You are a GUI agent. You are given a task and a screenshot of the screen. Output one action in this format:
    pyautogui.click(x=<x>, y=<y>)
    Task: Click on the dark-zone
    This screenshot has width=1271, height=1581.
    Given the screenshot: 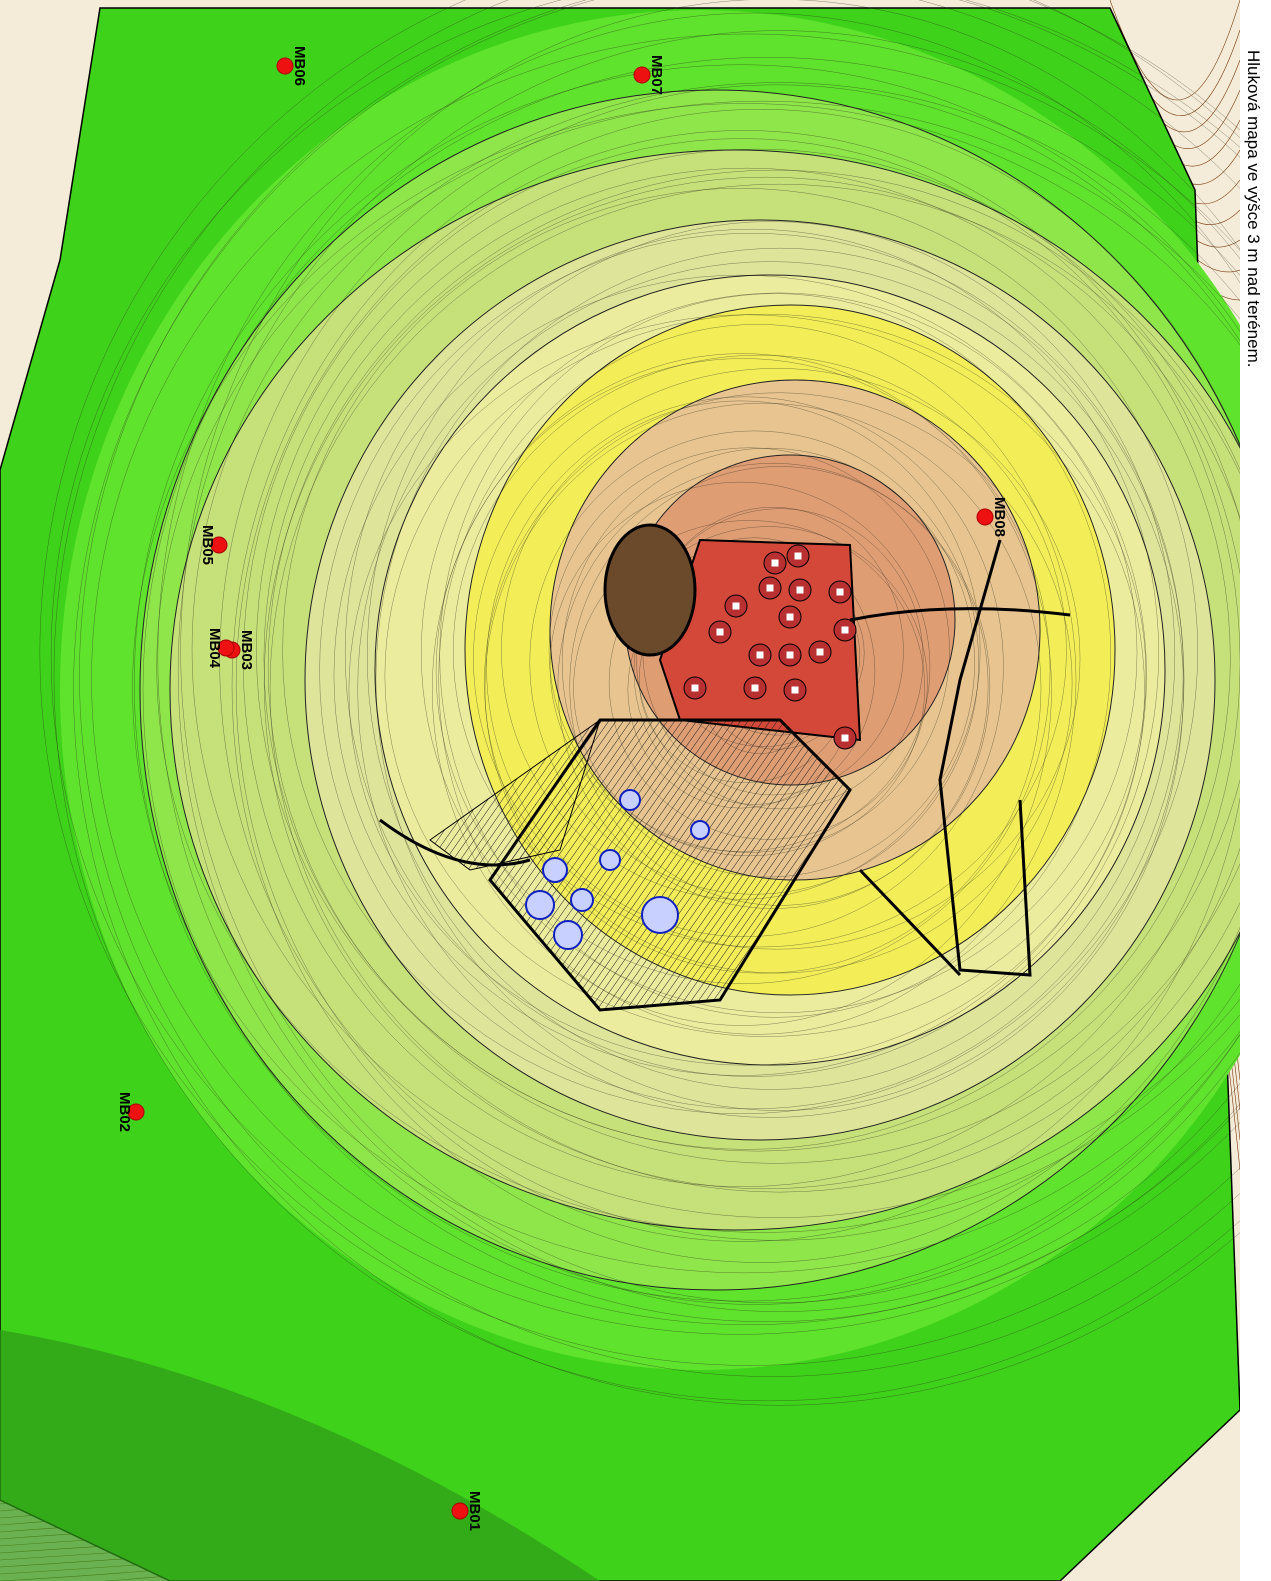 What is the action you would take?
    pyautogui.click(x=300, y=1455)
    